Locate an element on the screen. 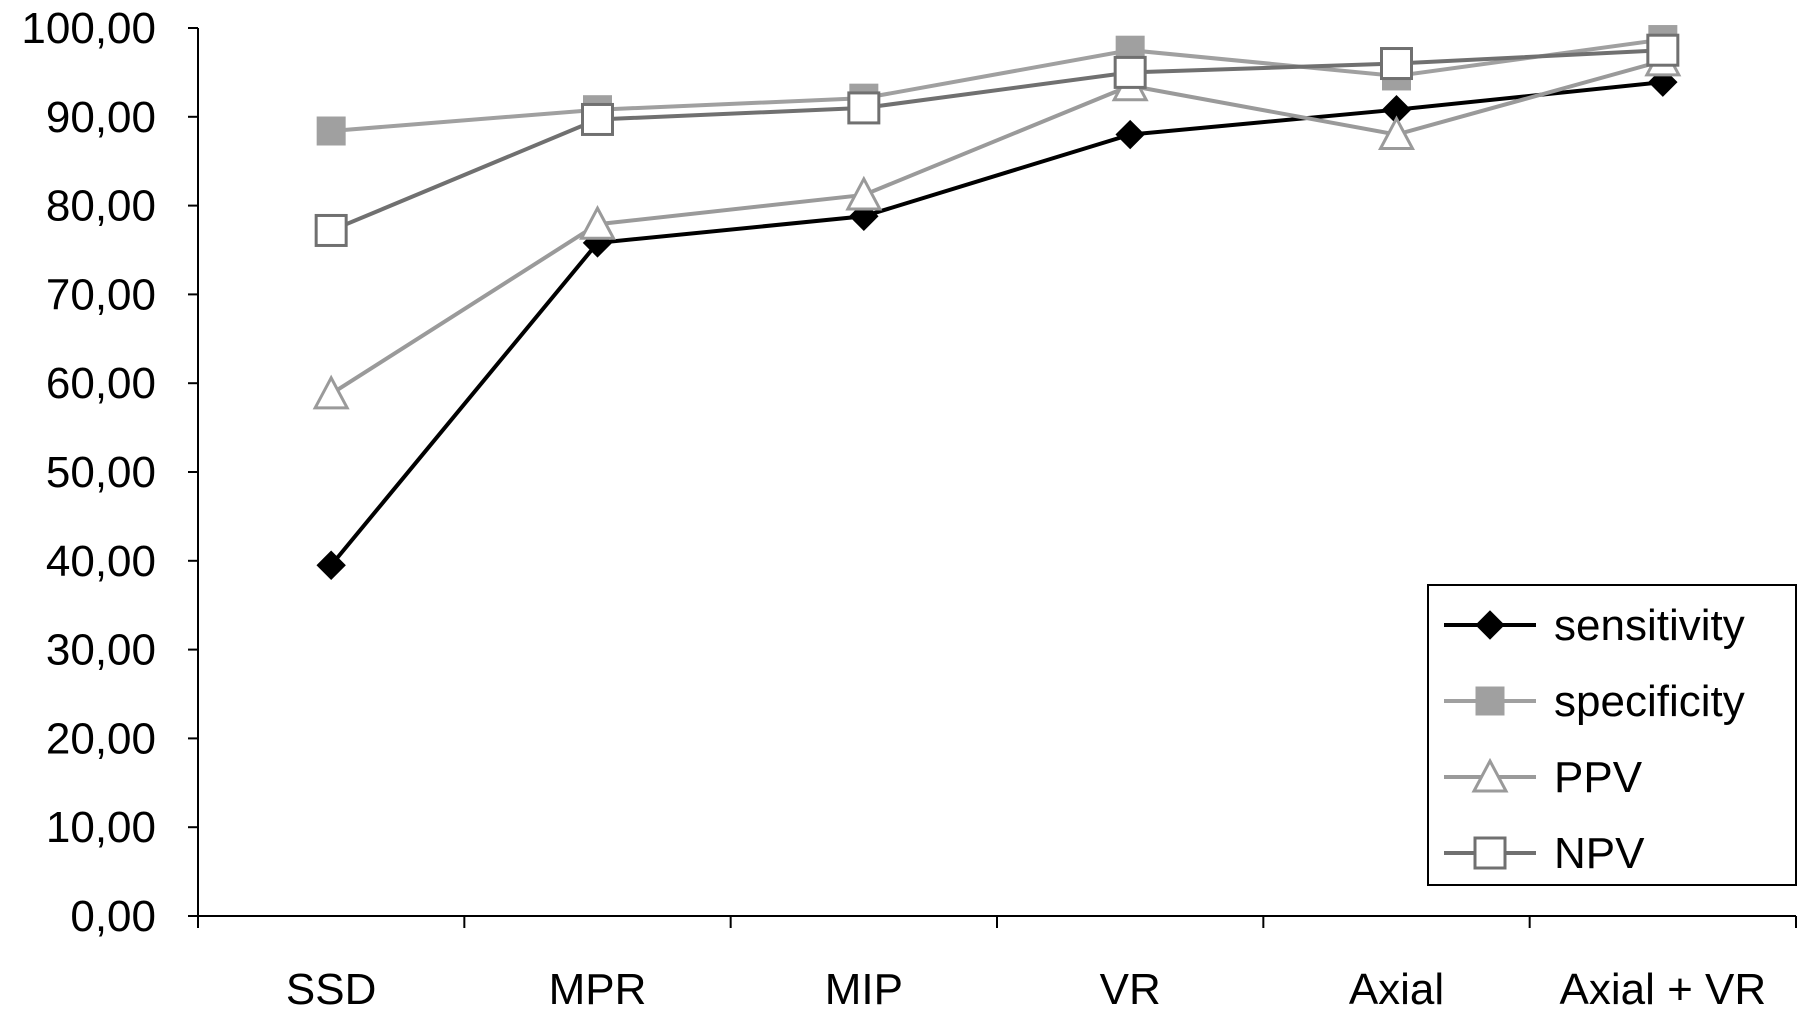 This screenshot has height=1013, width=1800. series-line-specificity is located at coordinates (997, 85).